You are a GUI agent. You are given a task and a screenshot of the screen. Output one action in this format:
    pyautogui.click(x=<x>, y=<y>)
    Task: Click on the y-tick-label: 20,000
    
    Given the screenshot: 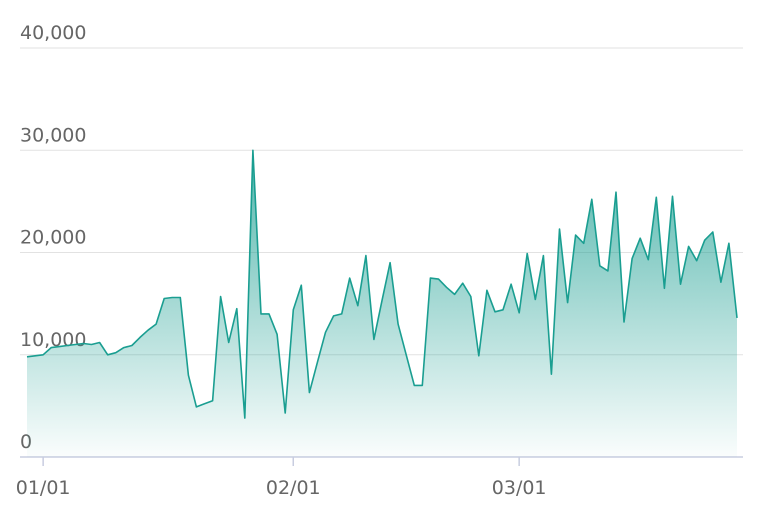 What is the action you would take?
    pyautogui.click(x=53, y=238)
    